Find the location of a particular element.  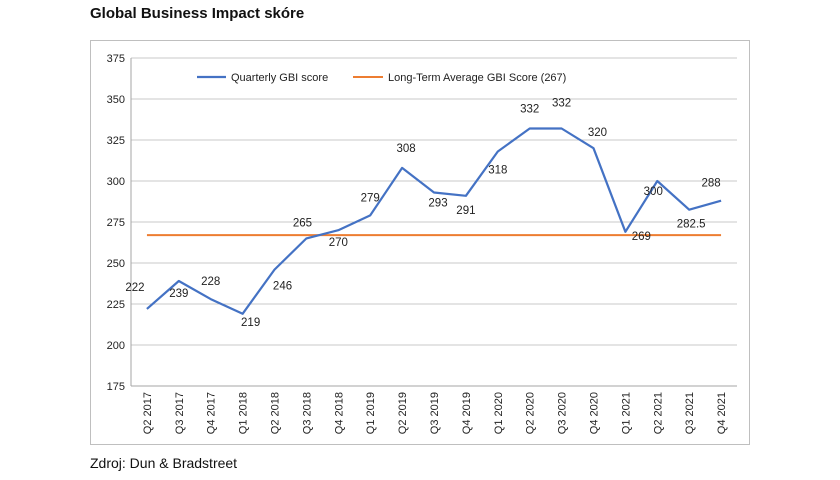

data-label: 246 is located at coordinates (282, 287).